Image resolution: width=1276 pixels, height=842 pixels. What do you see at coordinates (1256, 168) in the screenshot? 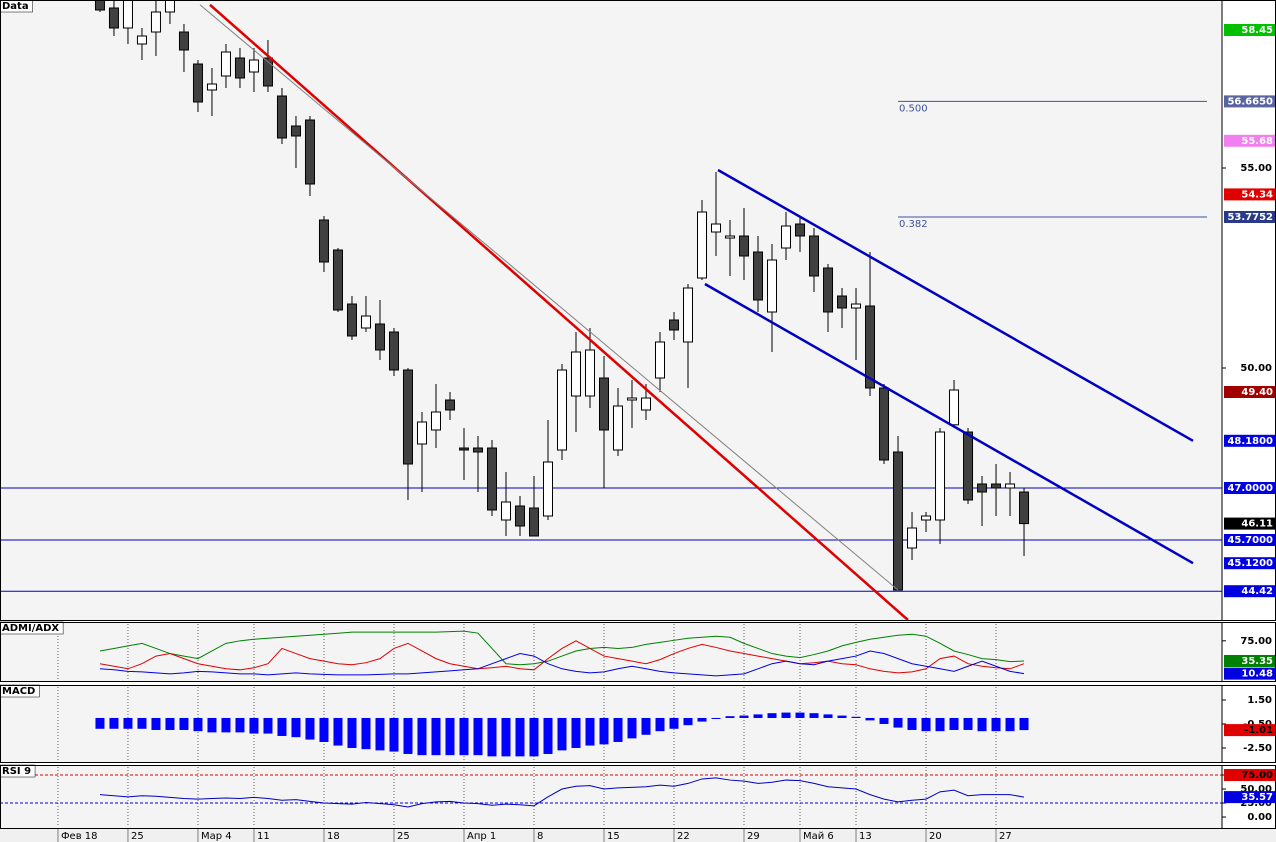
I see `y-tick-label: 55.00` at bounding box center [1256, 168].